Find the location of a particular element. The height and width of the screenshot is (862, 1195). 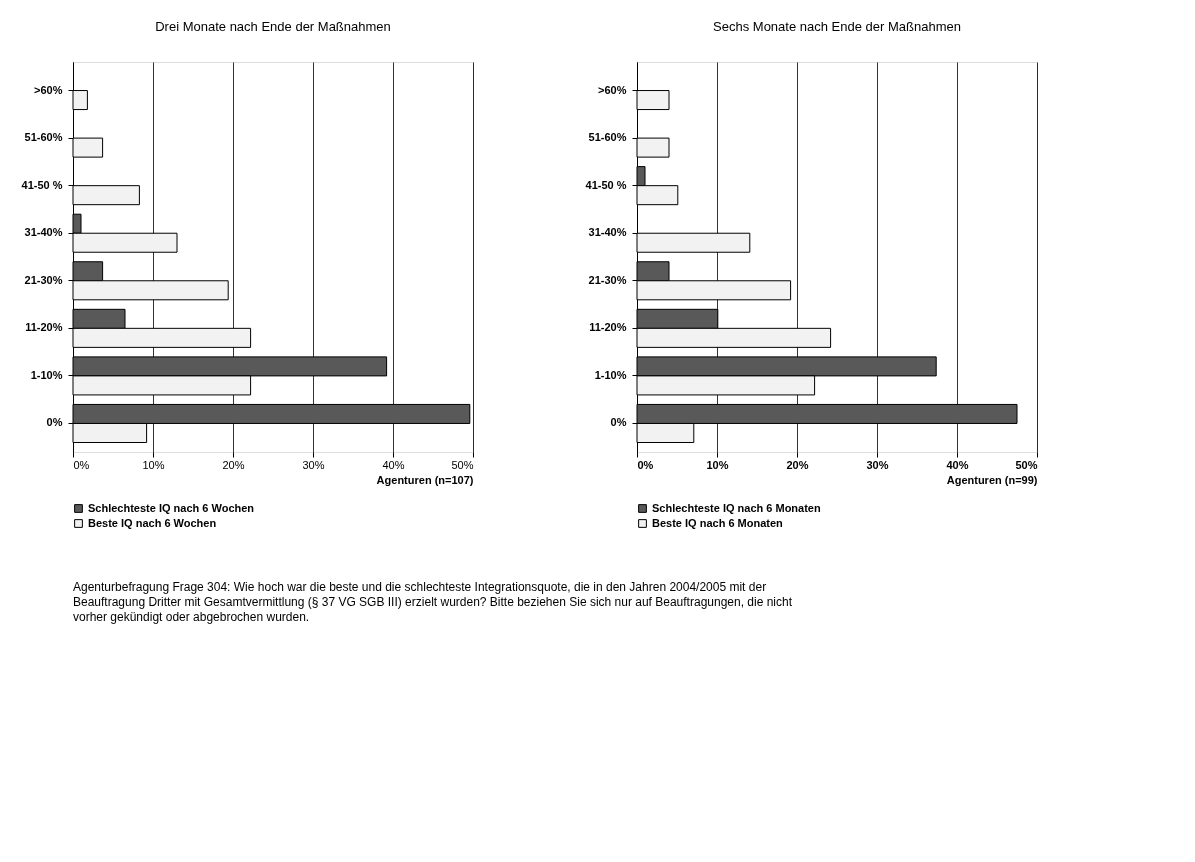

x-axis-title: Agenturen (n=107) is located at coordinates (425, 479).